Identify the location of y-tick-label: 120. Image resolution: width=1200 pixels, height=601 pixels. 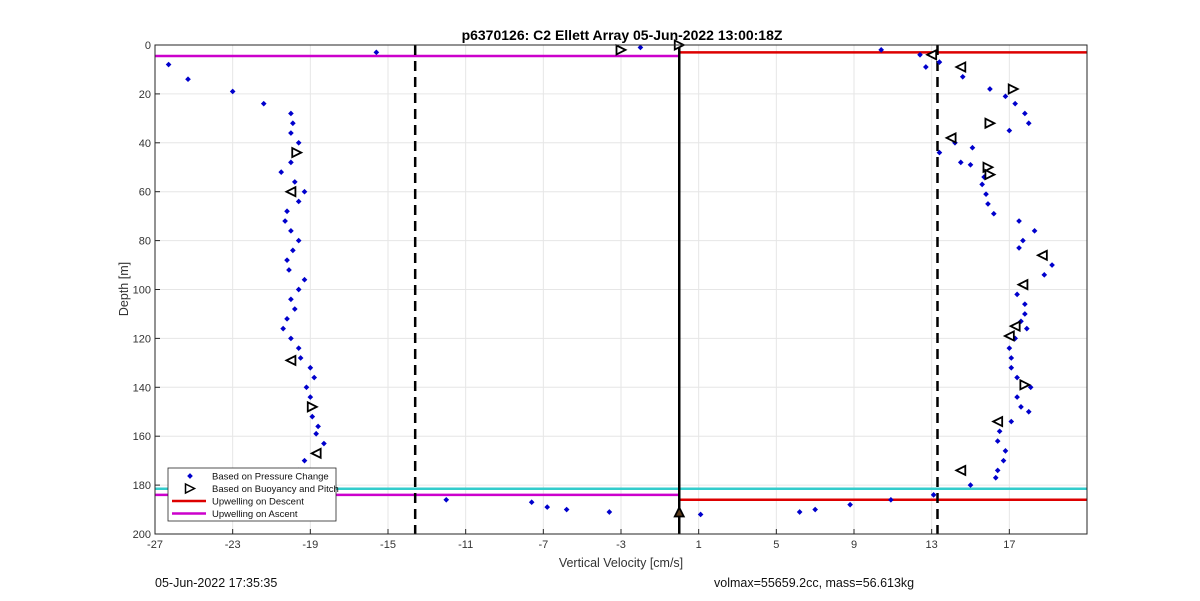
(142, 339).